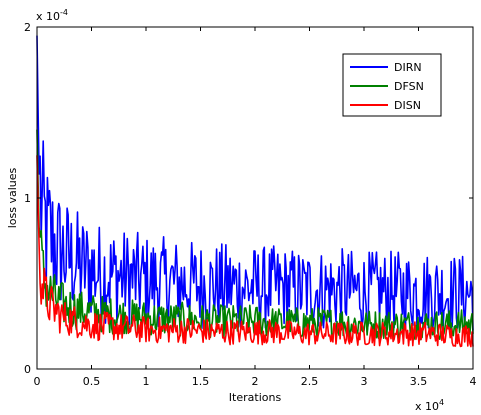  What do you see at coordinates (255, 381) in the screenshot?
I see `x-tick-label: 2` at bounding box center [255, 381].